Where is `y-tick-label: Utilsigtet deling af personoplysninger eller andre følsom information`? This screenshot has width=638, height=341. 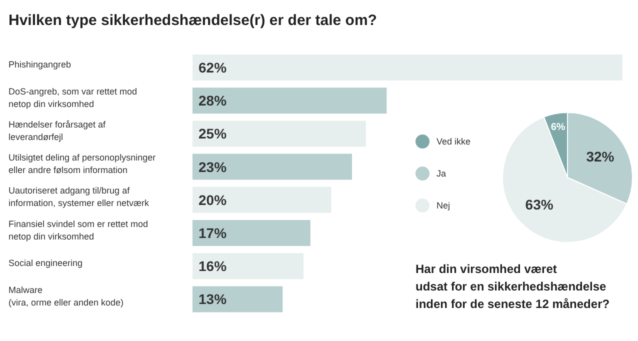 y-tick-label: Utilsigtet deling af personoplysninger eller andre følsom information is located at coordinates (82, 164).